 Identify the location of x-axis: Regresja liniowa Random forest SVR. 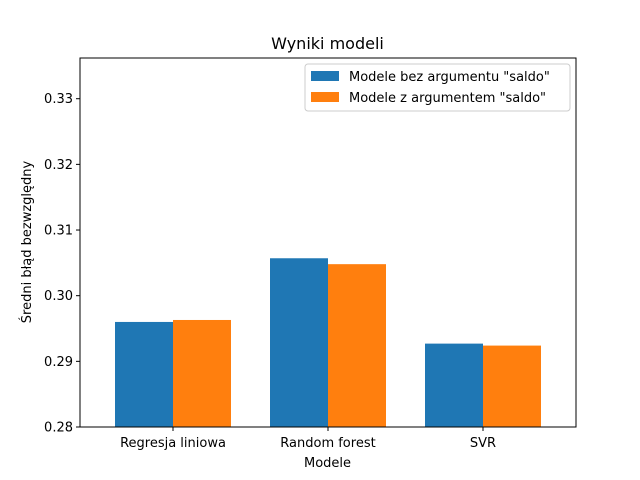
(308, 439).